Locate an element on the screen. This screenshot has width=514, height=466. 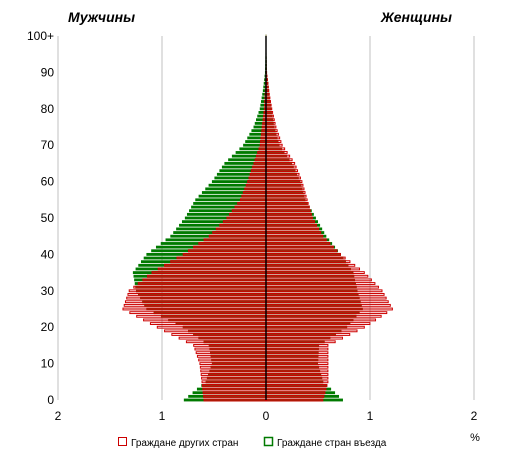
y-tick-label: 30 is located at coordinates (48, 291).